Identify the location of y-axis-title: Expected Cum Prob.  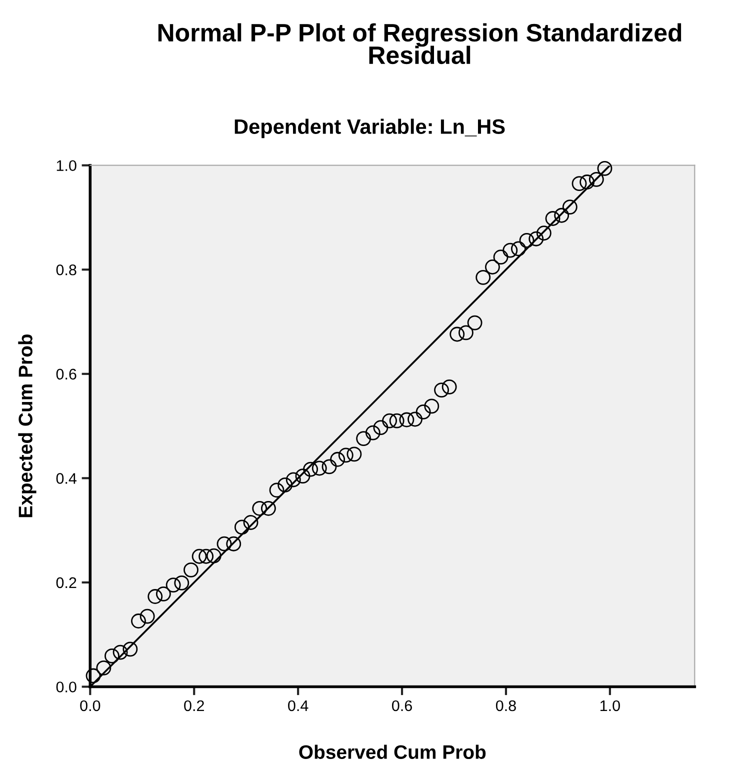
(27, 426).